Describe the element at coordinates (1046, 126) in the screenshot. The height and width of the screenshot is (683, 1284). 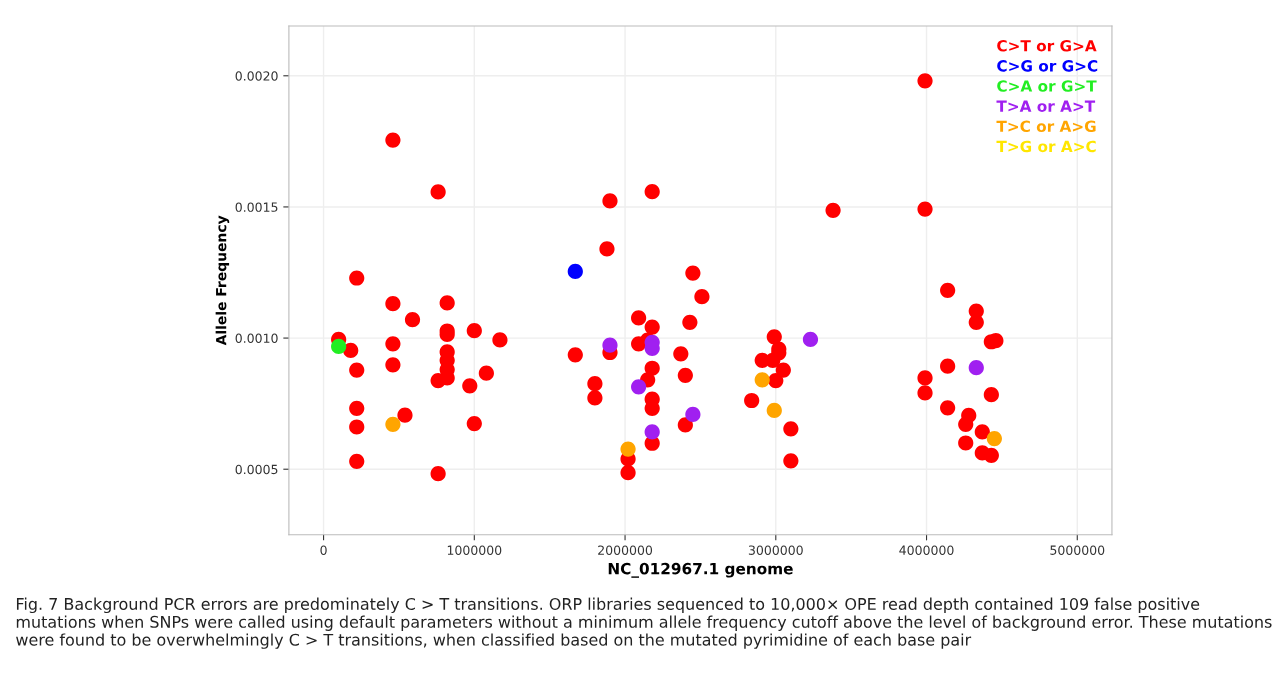
I see `text: T>C or A>G` at that location.